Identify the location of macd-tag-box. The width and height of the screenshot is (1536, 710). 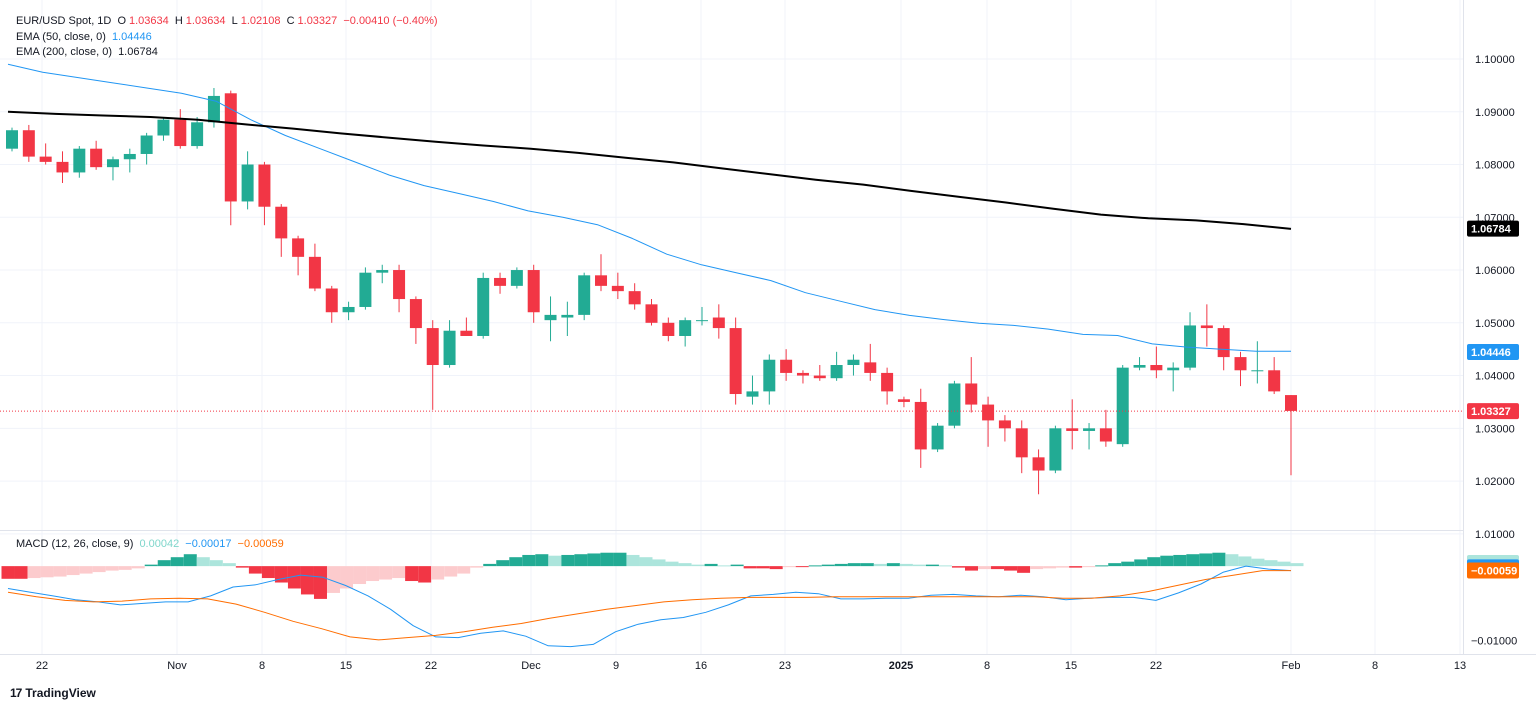
(1493, 570).